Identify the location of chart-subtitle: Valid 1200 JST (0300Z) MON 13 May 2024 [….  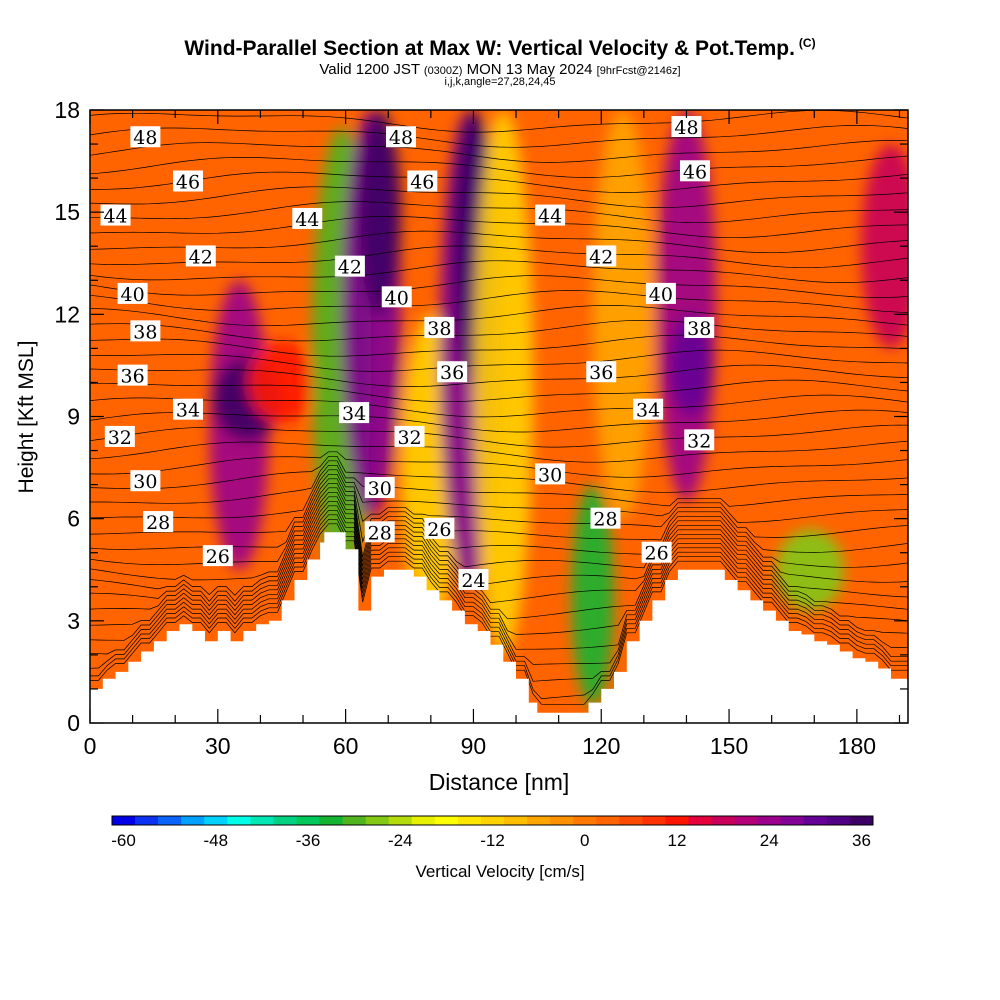
(500, 69).